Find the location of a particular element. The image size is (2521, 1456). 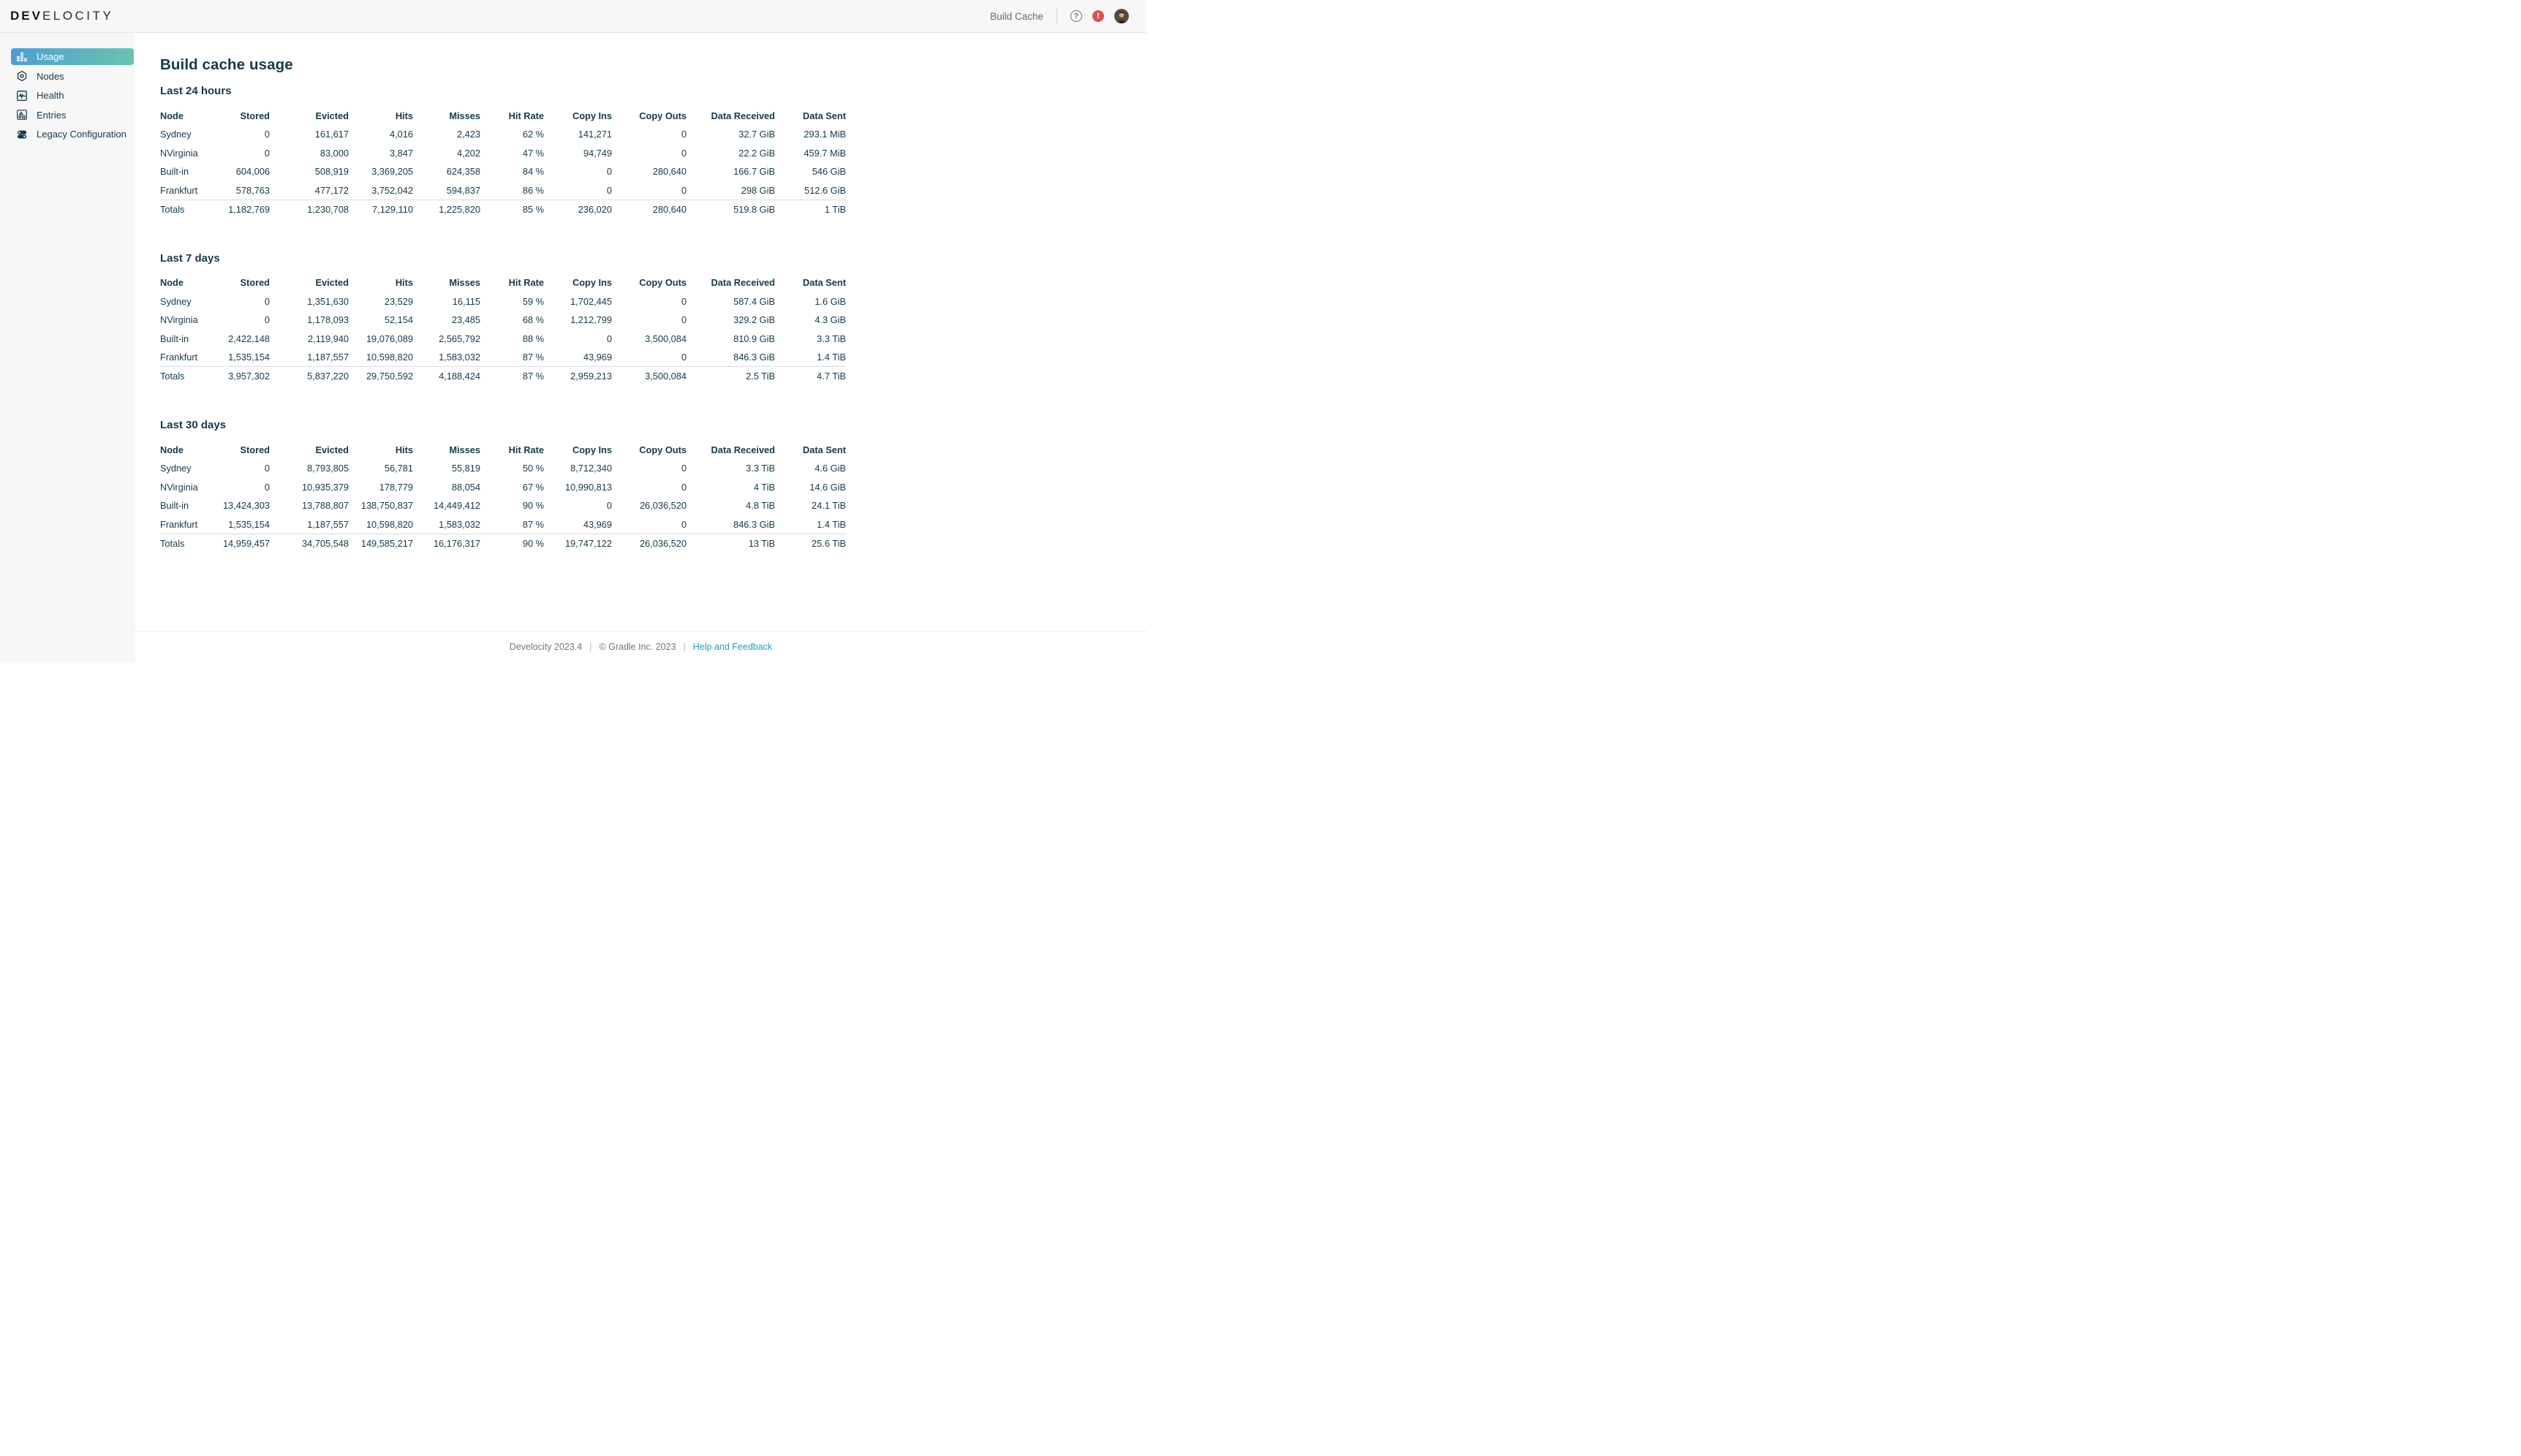

cell: 47 % is located at coordinates (533, 153).